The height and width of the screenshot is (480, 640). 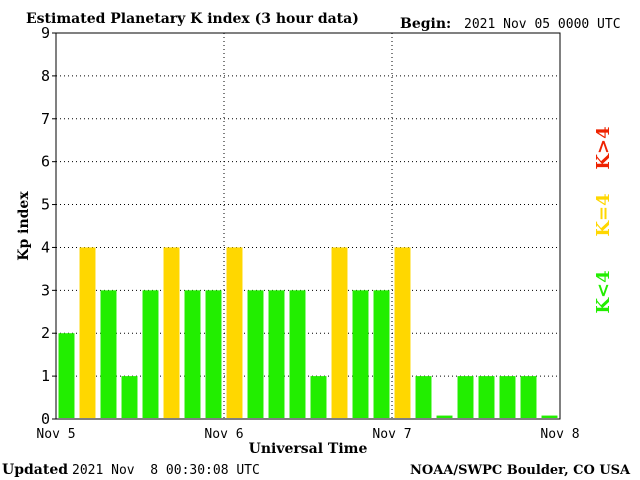 What do you see at coordinates (55, 434) in the screenshot?
I see `x-tick-label: Nov 5` at bounding box center [55, 434].